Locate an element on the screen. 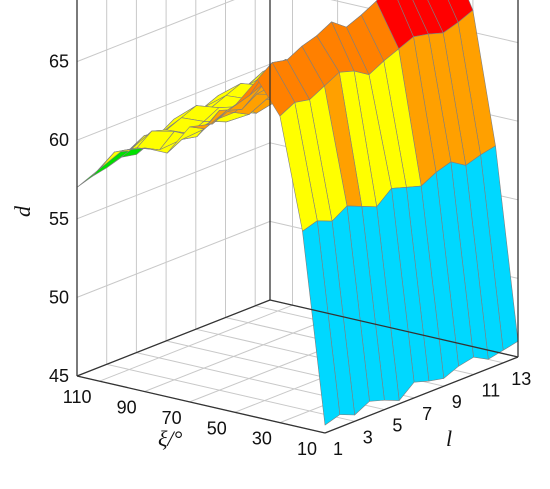  y-tick-label: 9 is located at coordinates (457, 402).